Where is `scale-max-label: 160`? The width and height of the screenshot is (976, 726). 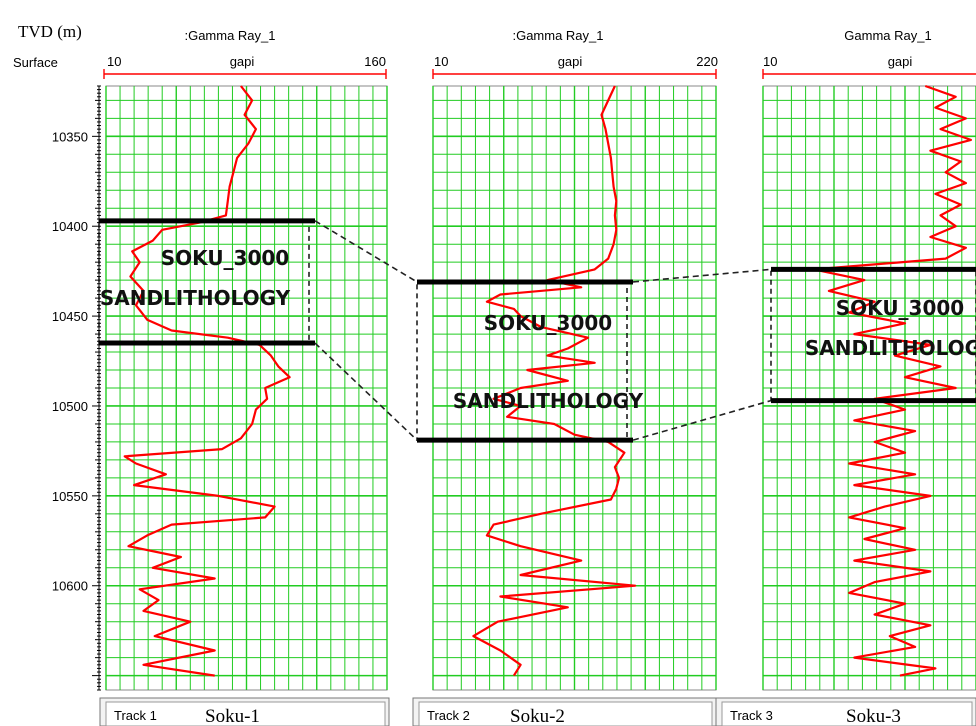 scale-max-label: 160 is located at coordinates (375, 61).